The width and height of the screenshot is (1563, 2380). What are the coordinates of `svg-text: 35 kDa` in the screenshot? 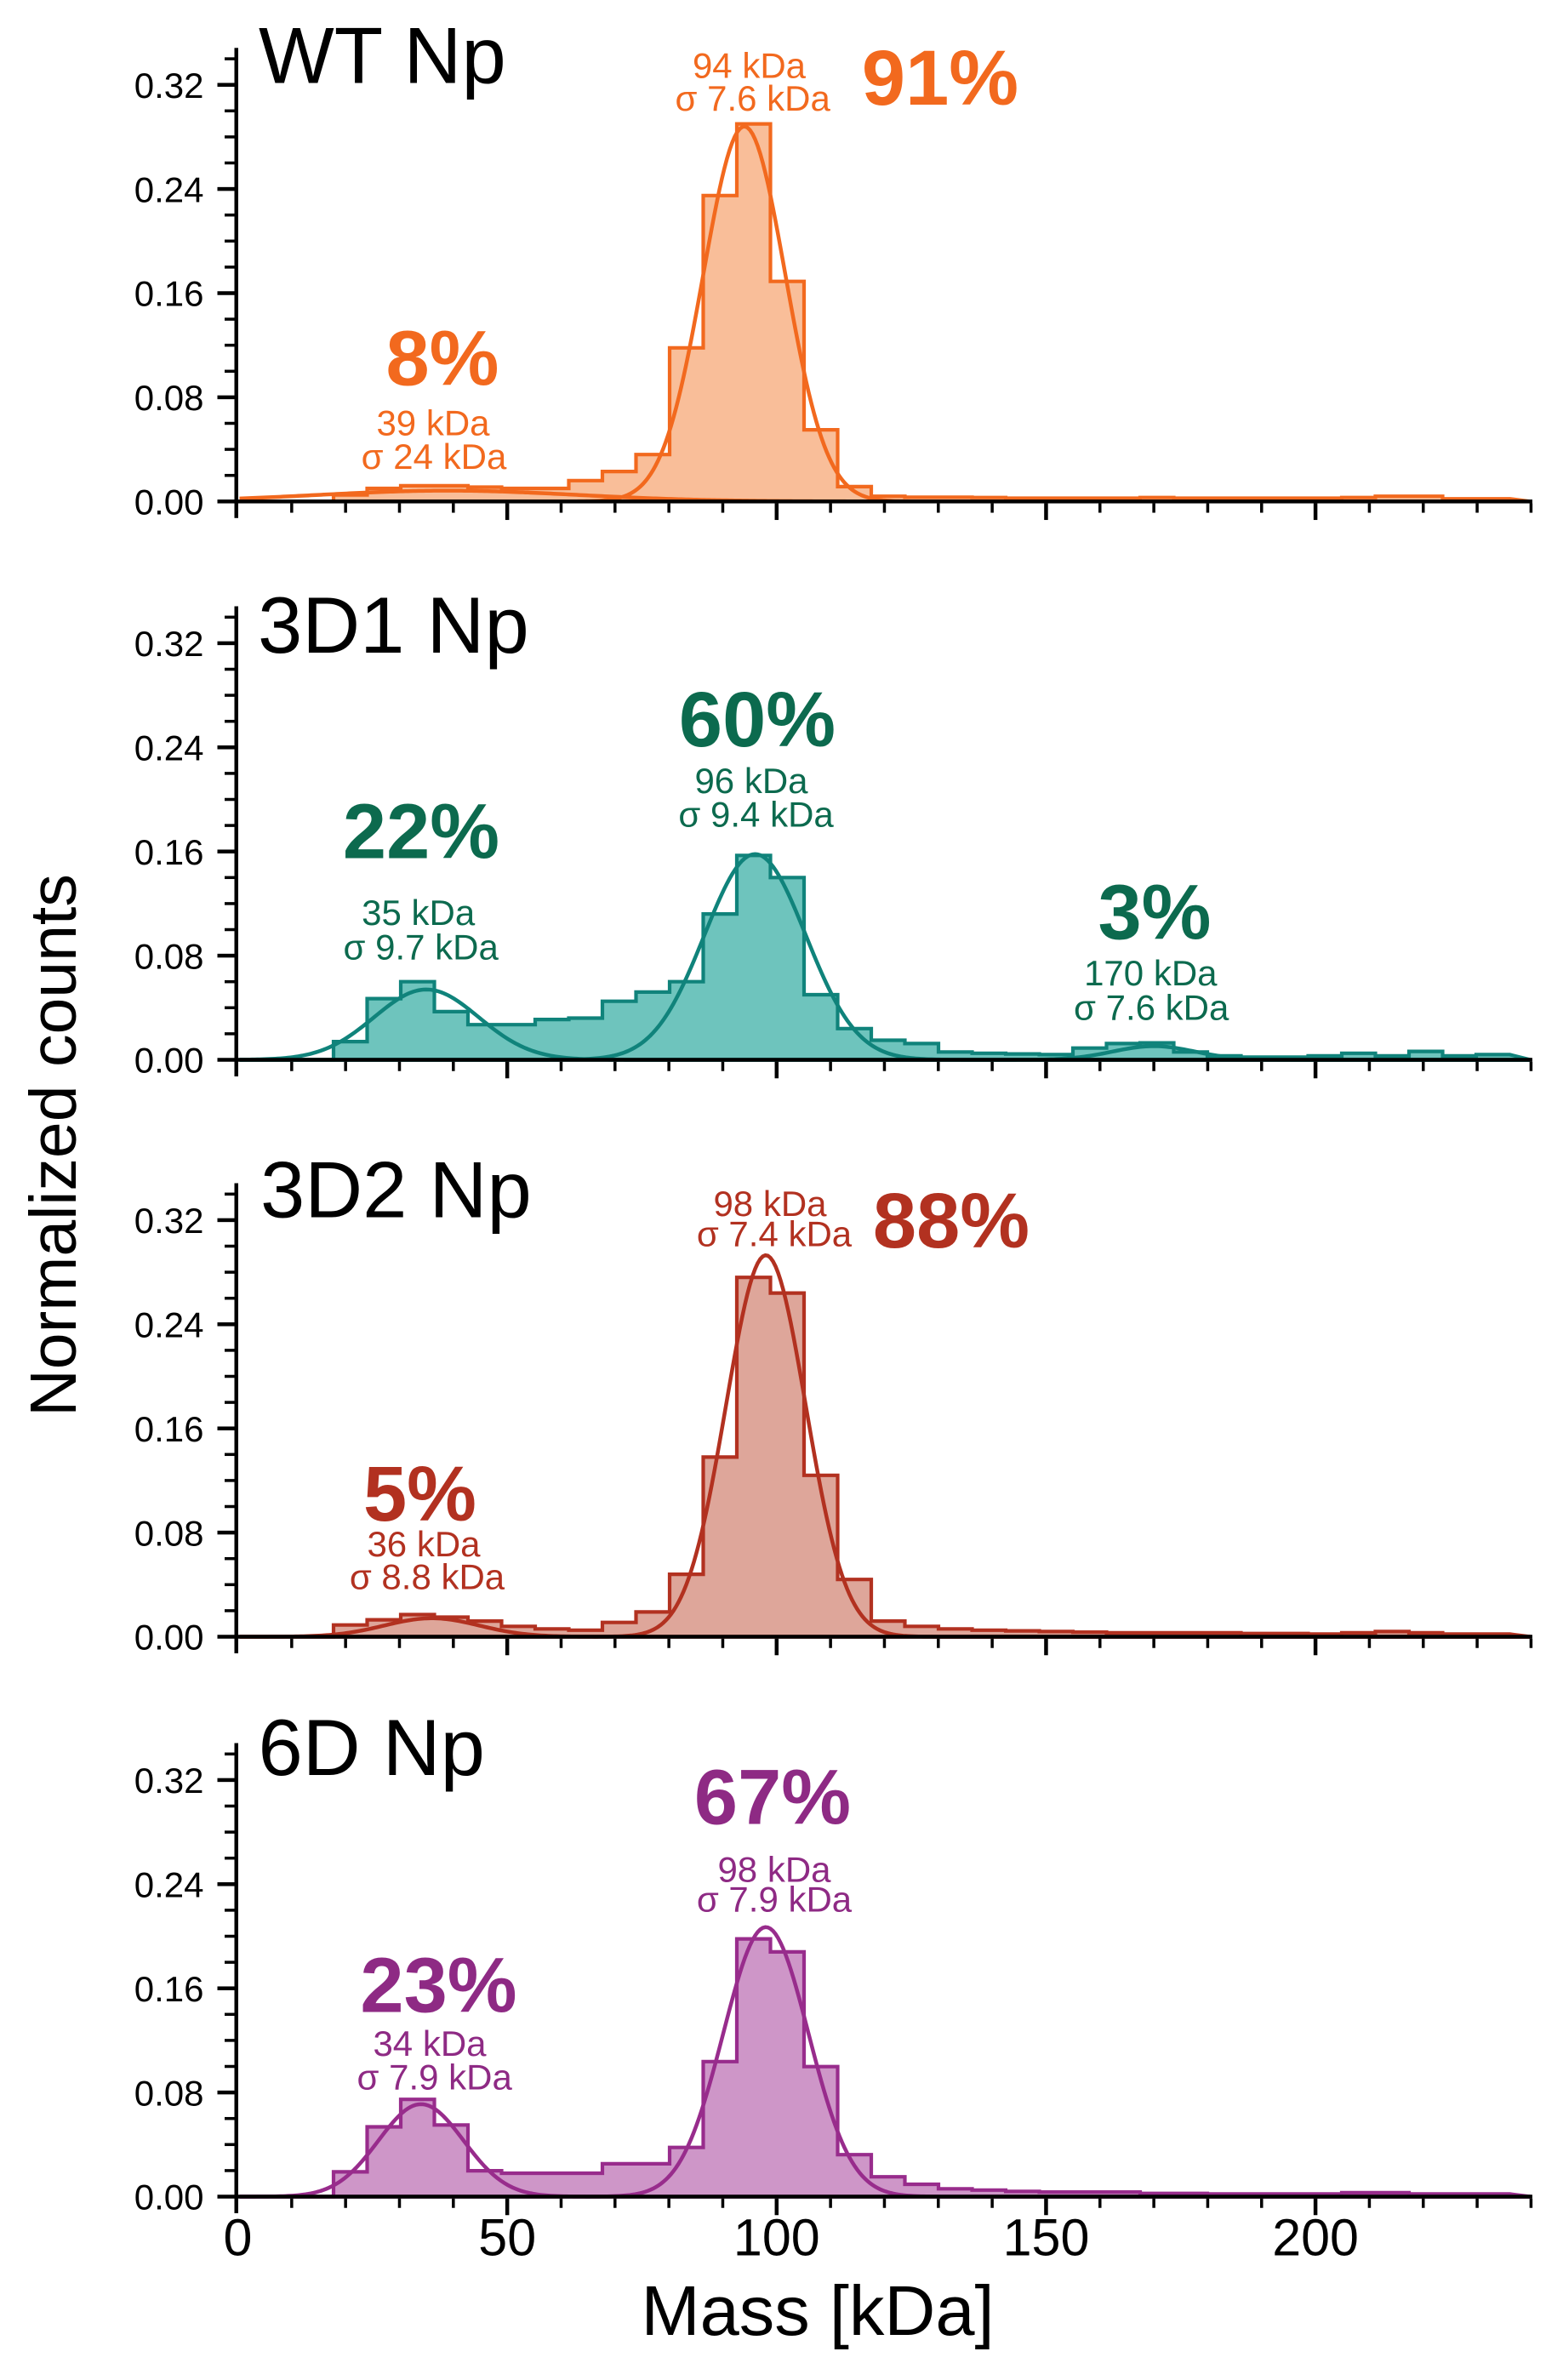 It's located at (419, 913).